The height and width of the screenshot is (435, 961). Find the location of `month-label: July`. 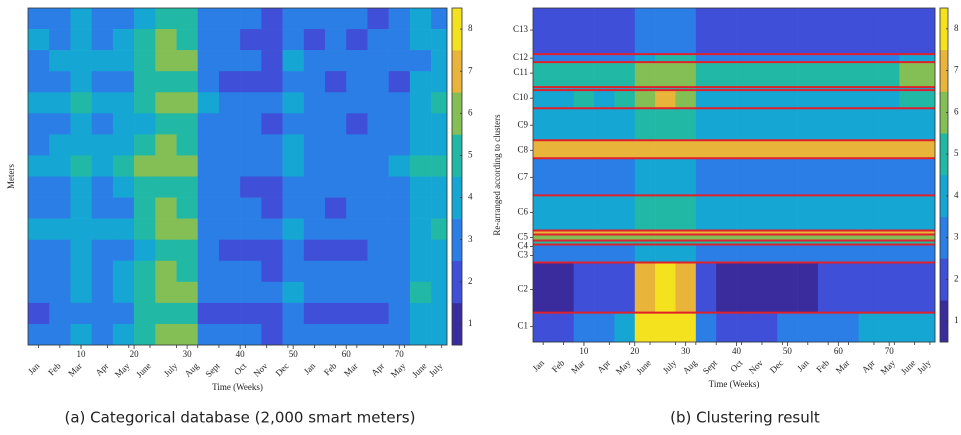

month-label: July is located at coordinates (171, 369).